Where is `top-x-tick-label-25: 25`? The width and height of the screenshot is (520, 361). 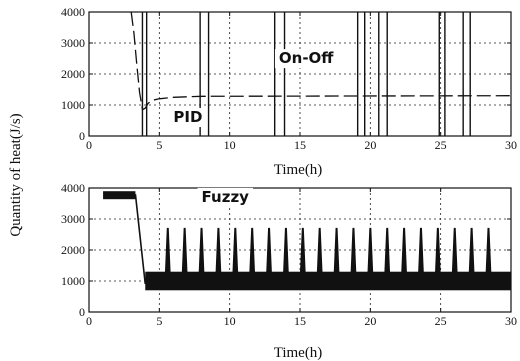
top-x-tick-label-25: 25 is located at coordinates (441, 145).